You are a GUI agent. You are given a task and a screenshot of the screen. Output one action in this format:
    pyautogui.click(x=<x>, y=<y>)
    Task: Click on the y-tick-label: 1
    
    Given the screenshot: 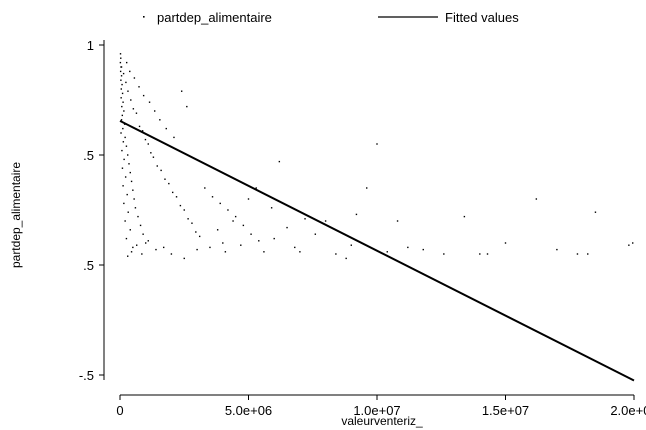 What is the action you would take?
    pyautogui.click(x=90, y=45)
    